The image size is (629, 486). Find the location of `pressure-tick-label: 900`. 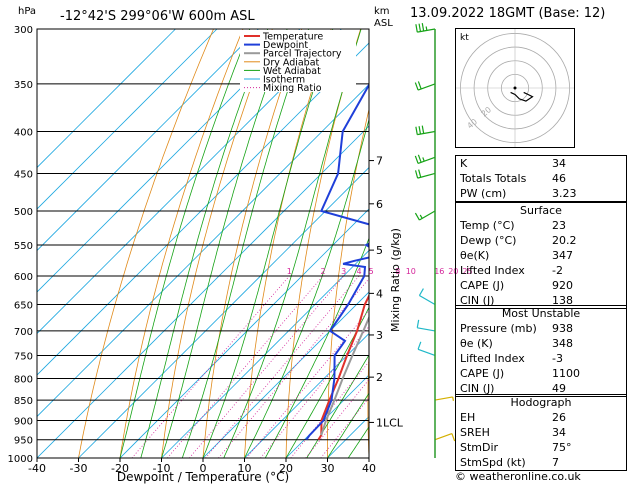

pressure-tick-label: 900 is located at coordinates (23, 421).